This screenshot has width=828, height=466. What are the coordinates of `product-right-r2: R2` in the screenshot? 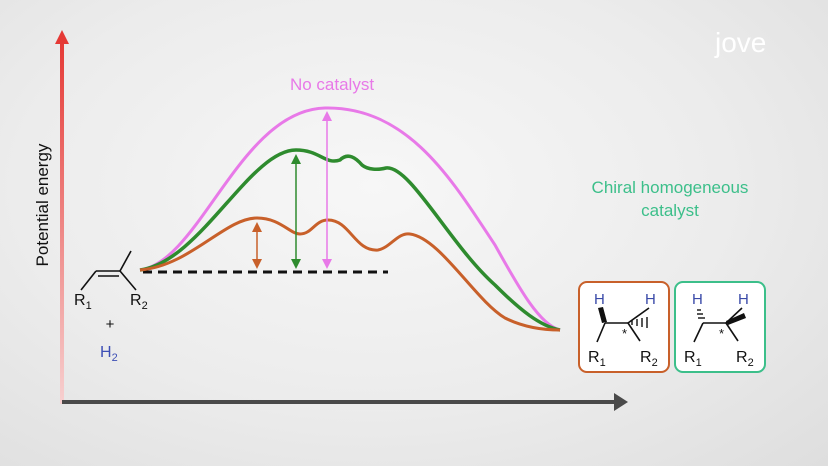 It's located at (745, 359).